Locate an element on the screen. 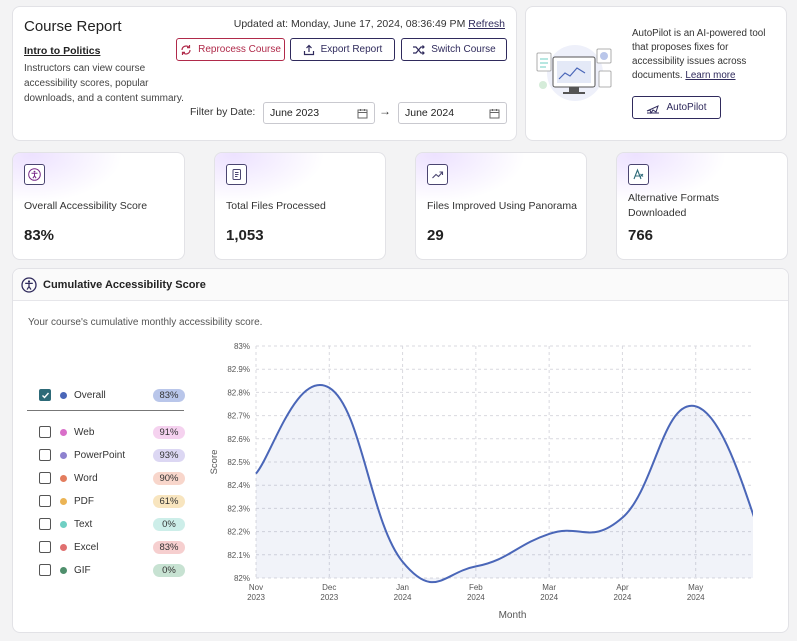  stat-card-alt-formats: Alternative Formats Downloaded 766 is located at coordinates (702, 206).